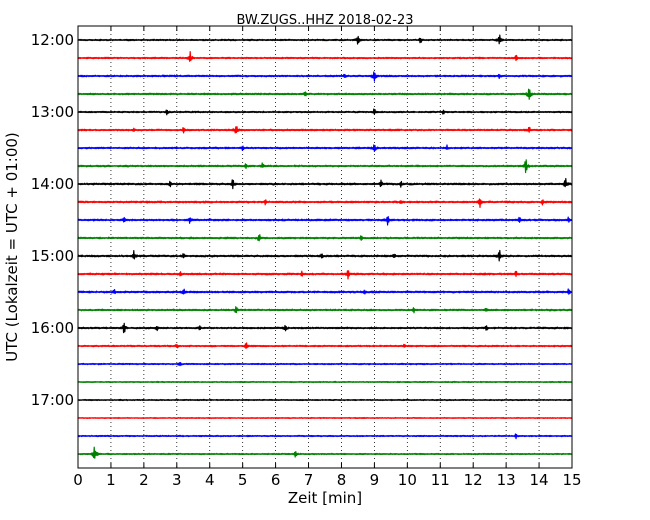  I want to click on x-tick-label: 8, so click(342, 480).